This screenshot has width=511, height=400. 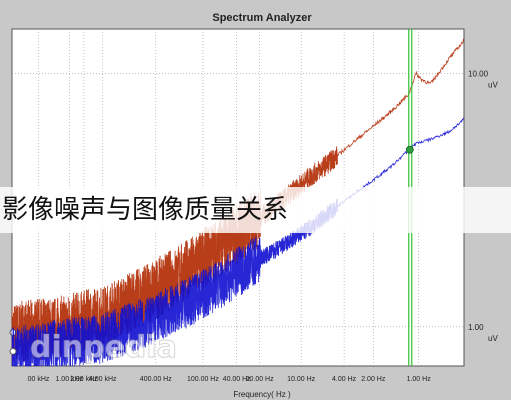 I want to click on x-tick-label: 1.00 Hz, so click(x=419, y=379).